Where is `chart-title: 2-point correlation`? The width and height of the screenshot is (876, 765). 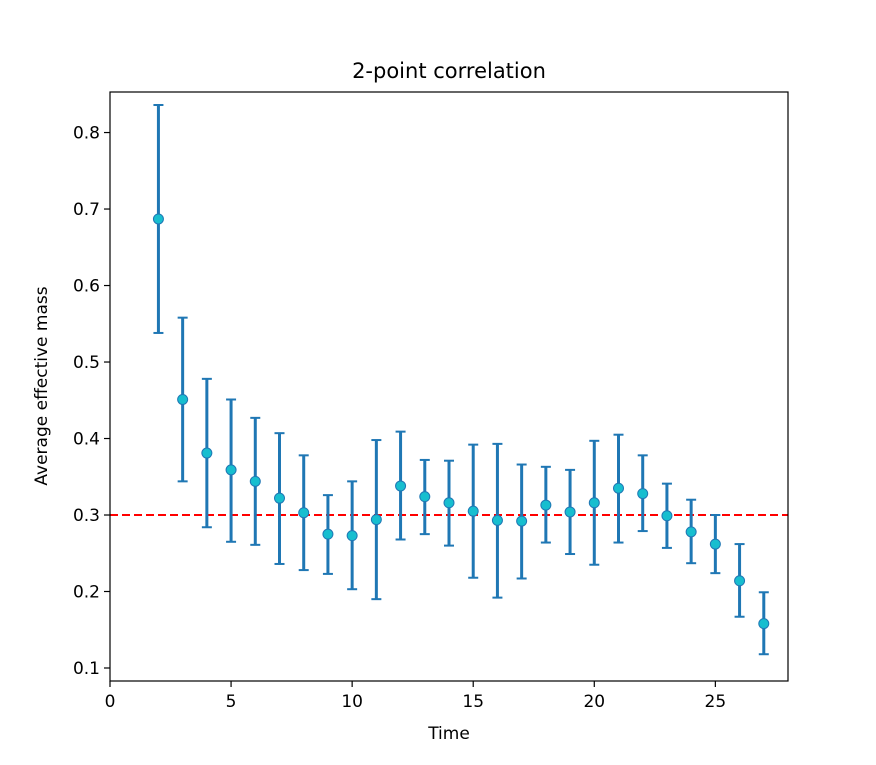
chart-title: 2-point correlation is located at coordinates (449, 71).